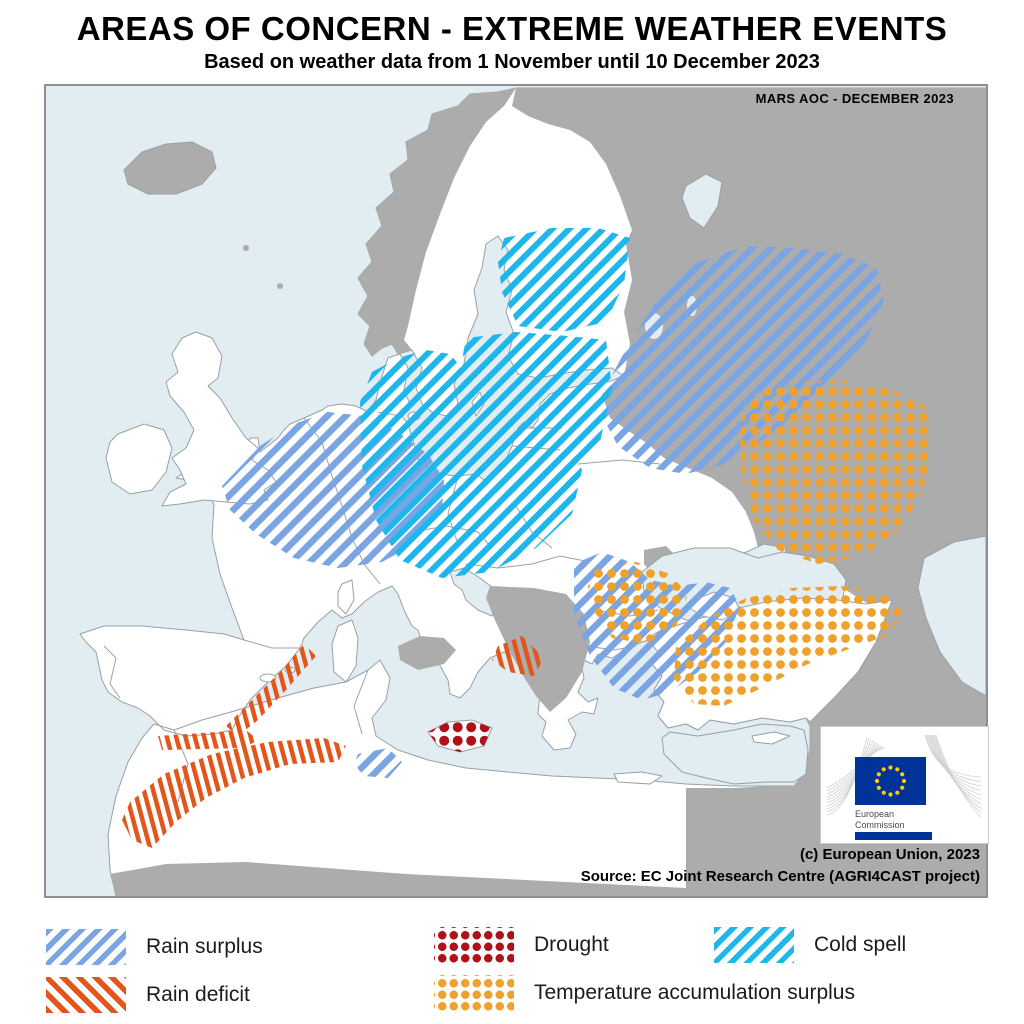 This screenshot has width=1024, height=1024. What do you see at coordinates (951, 616) in the screenshot?
I see `caspian-sea` at bounding box center [951, 616].